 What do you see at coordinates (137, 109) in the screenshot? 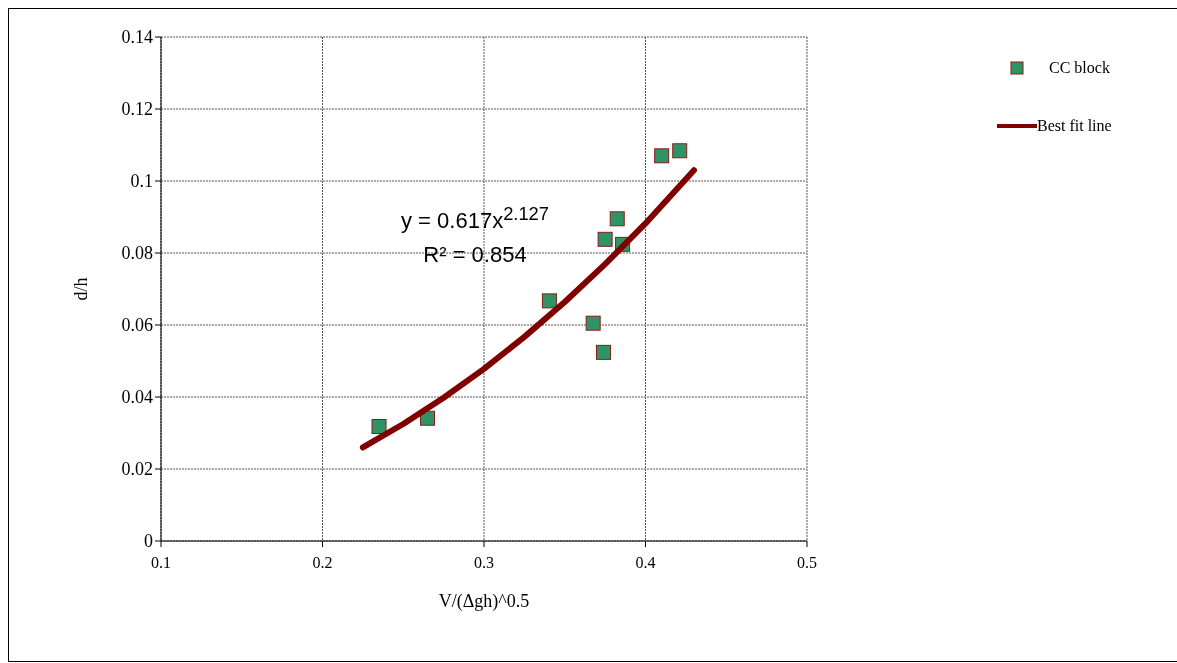
I see `y-tick-label: 0.12` at bounding box center [137, 109].